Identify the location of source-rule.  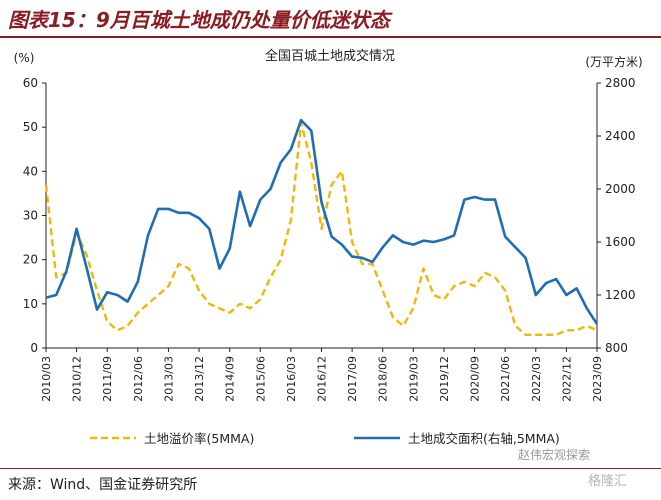
(330, 468).